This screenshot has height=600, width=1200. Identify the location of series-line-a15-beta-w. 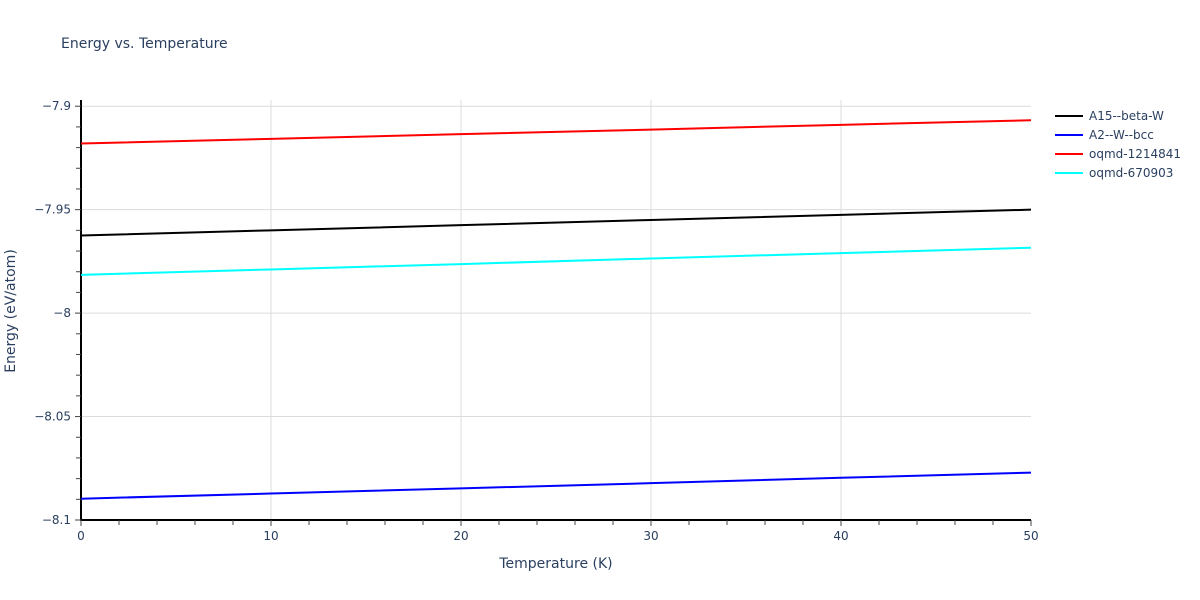
(556, 222).